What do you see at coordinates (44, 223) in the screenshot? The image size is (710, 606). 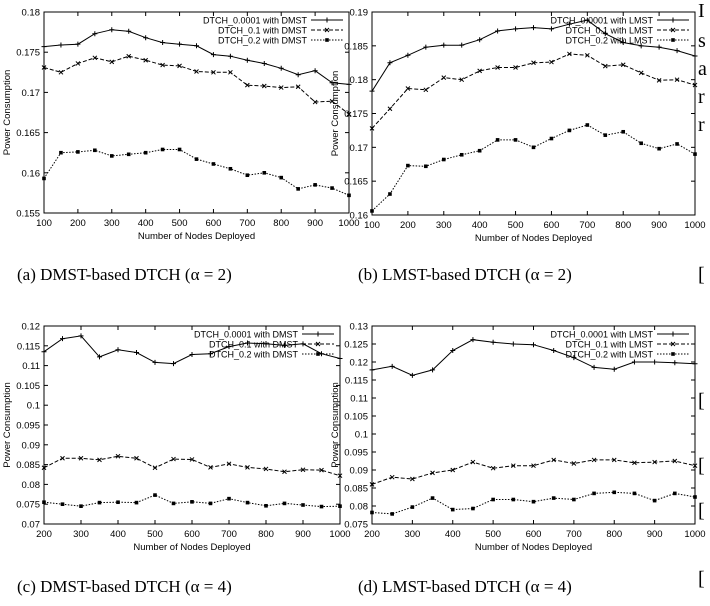 I see `x-tick-label: 100` at bounding box center [44, 223].